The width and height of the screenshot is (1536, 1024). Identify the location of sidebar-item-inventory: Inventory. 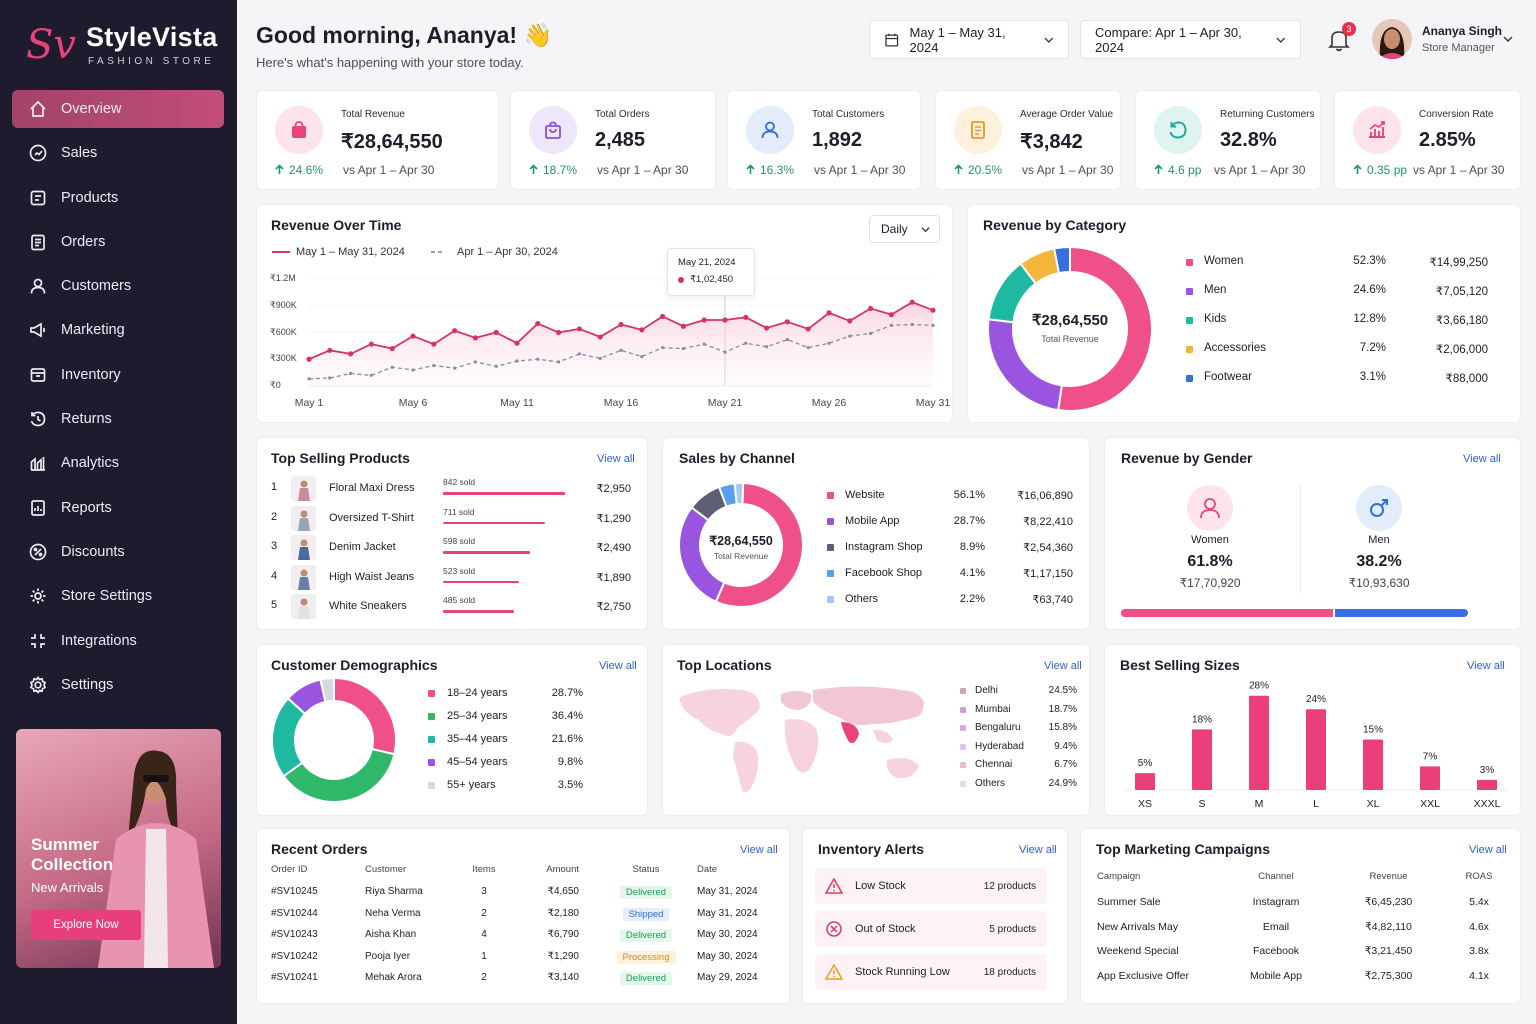
(118, 375).